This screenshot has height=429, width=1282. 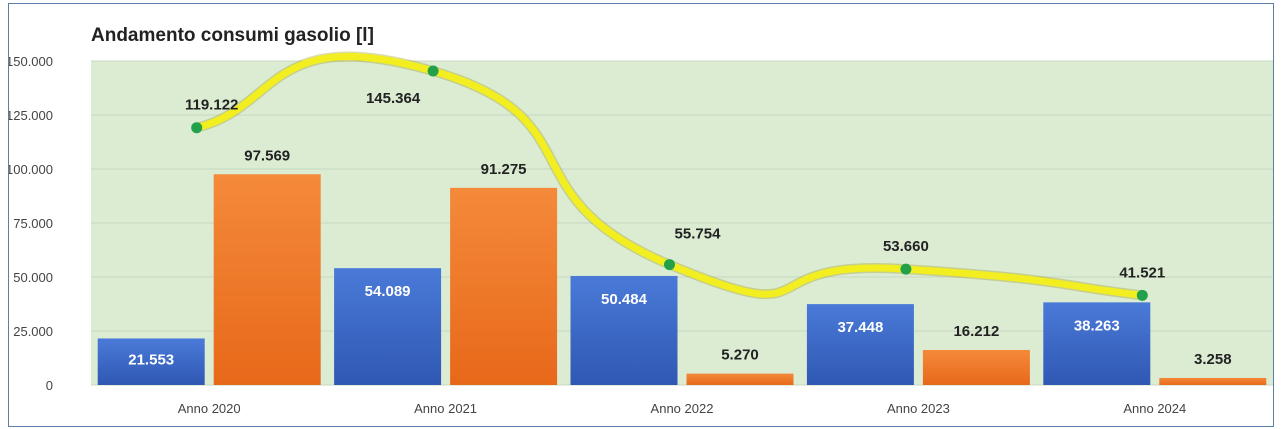 I want to click on line-label: 41.521, so click(x=1142, y=272).